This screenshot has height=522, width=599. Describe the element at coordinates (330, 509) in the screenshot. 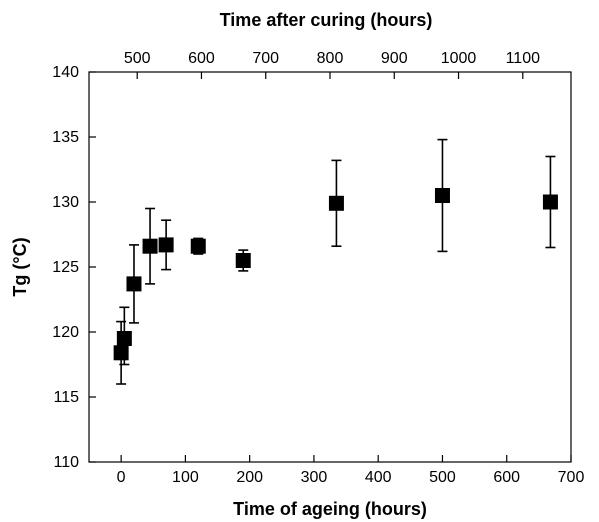

I see `x-axis-title: Time of ageing (hours)` at that location.